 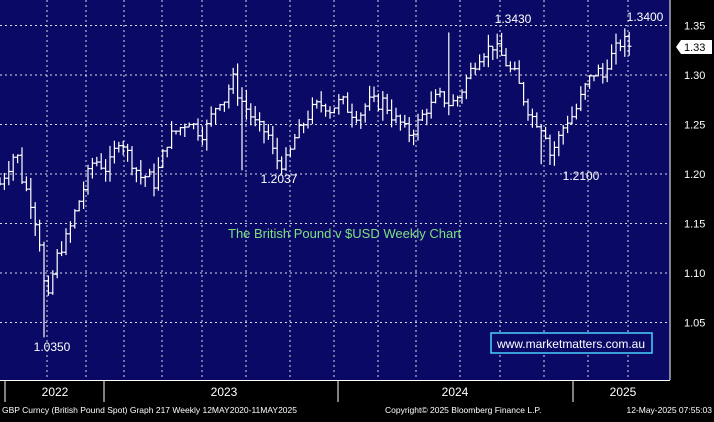 I want to click on y-tick-label: 1.30, so click(x=694, y=76).